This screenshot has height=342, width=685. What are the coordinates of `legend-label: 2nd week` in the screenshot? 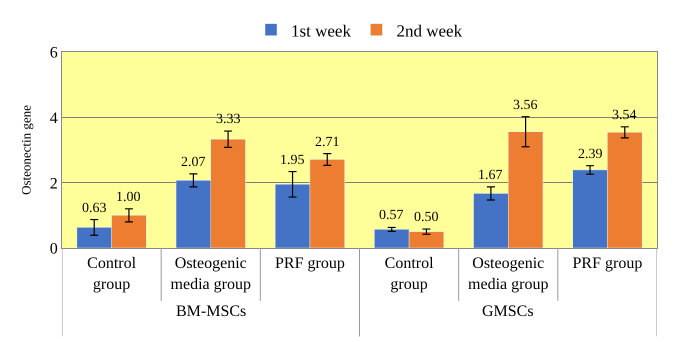 It's located at (429, 30).